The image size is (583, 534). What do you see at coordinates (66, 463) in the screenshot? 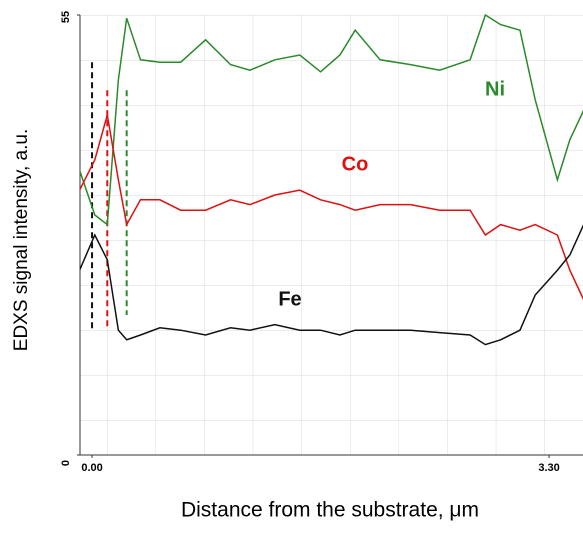
I see `y-tick-label: 0` at bounding box center [66, 463].